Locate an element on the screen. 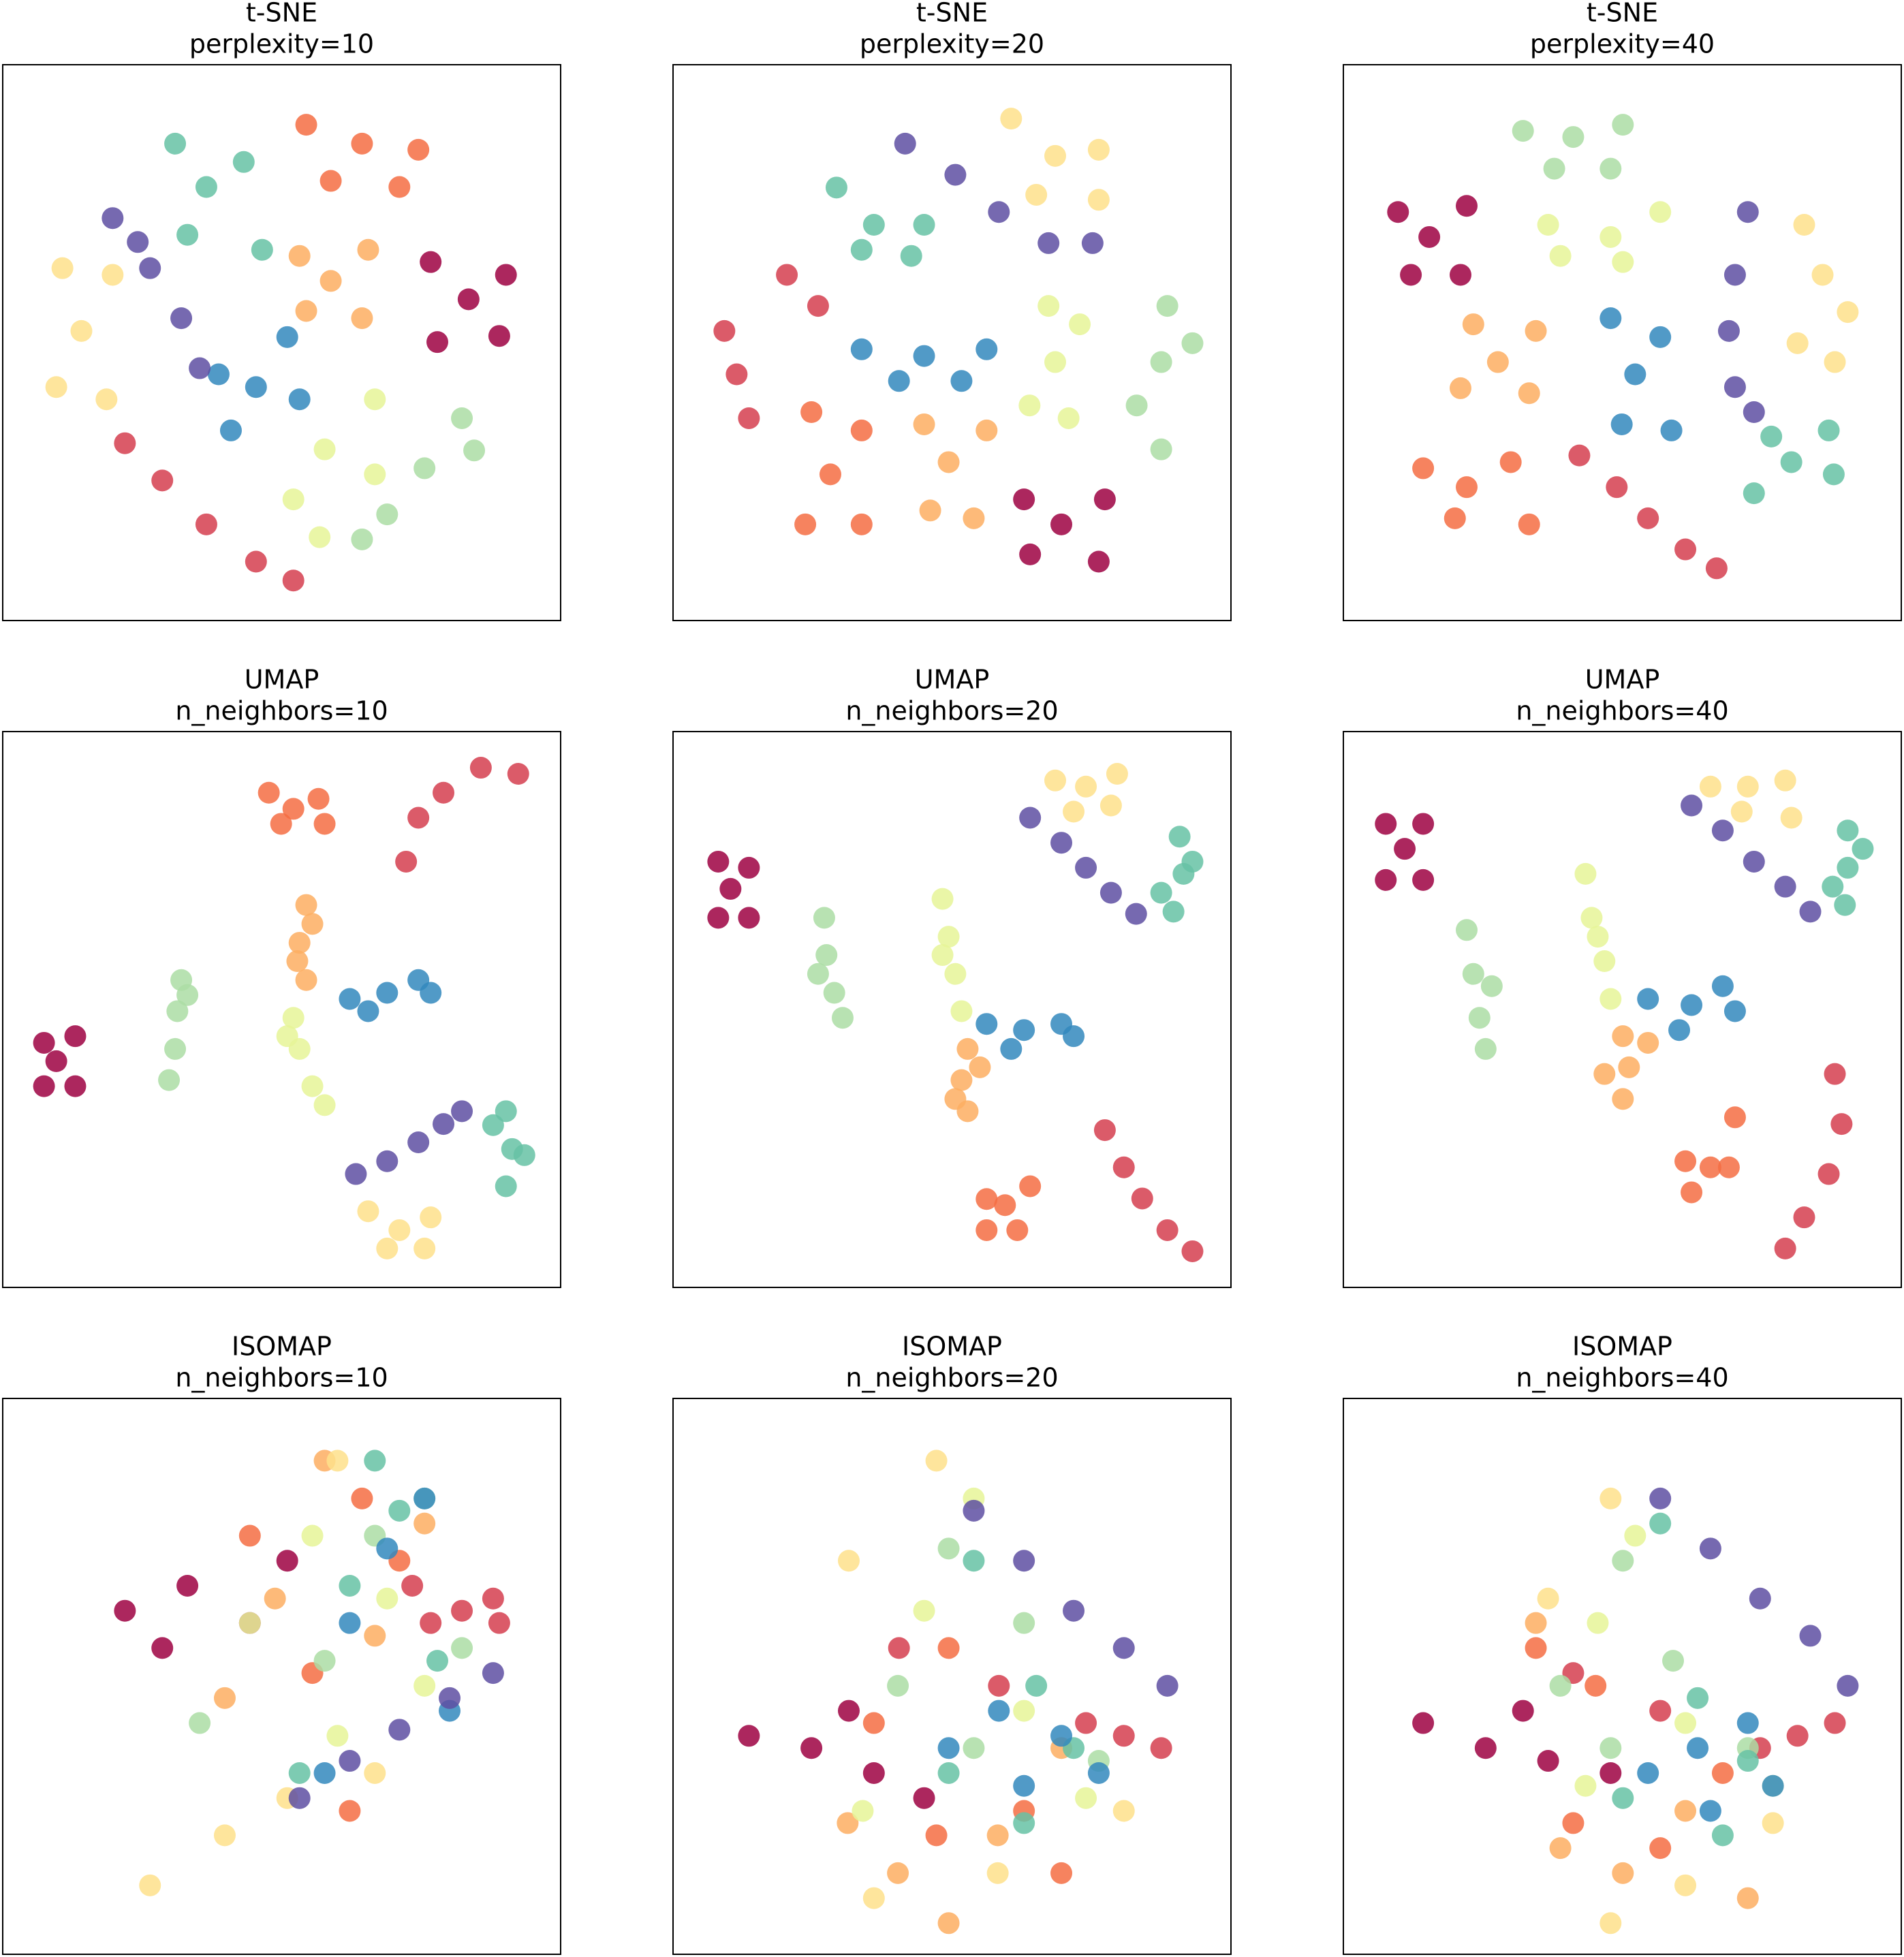  chart-subtitle: perplexity=10 is located at coordinates (281, 44).